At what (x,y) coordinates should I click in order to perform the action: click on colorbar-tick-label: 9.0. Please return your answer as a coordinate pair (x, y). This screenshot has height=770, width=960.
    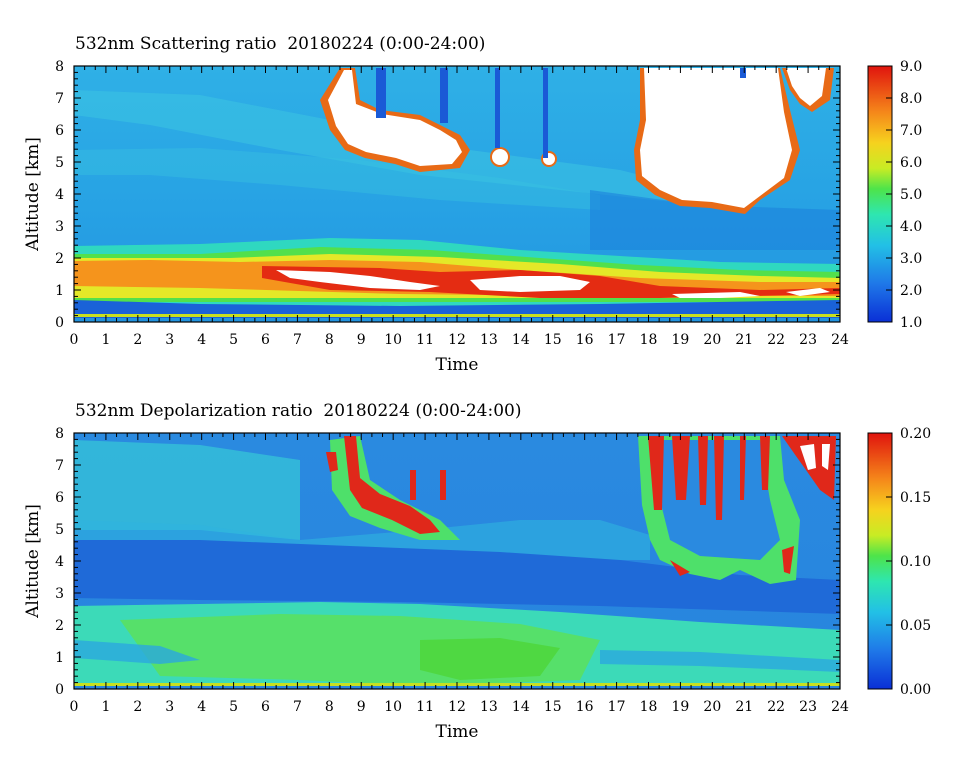
    Looking at the image, I should click on (911, 67).